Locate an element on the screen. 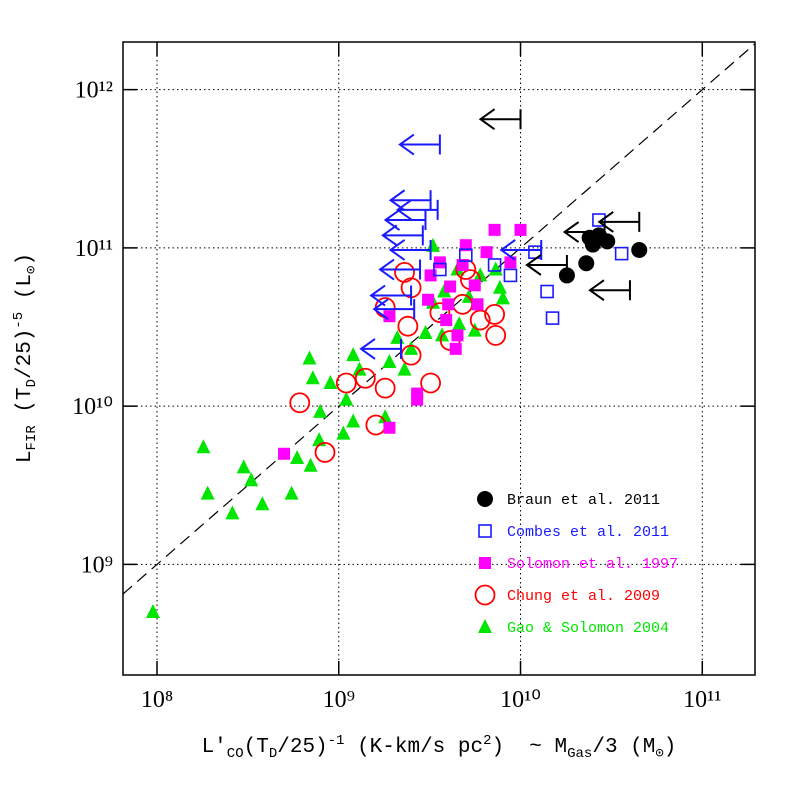 The height and width of the screenshot is (797, 797). y-label-part: -5 is located at coordinates (19, 320).